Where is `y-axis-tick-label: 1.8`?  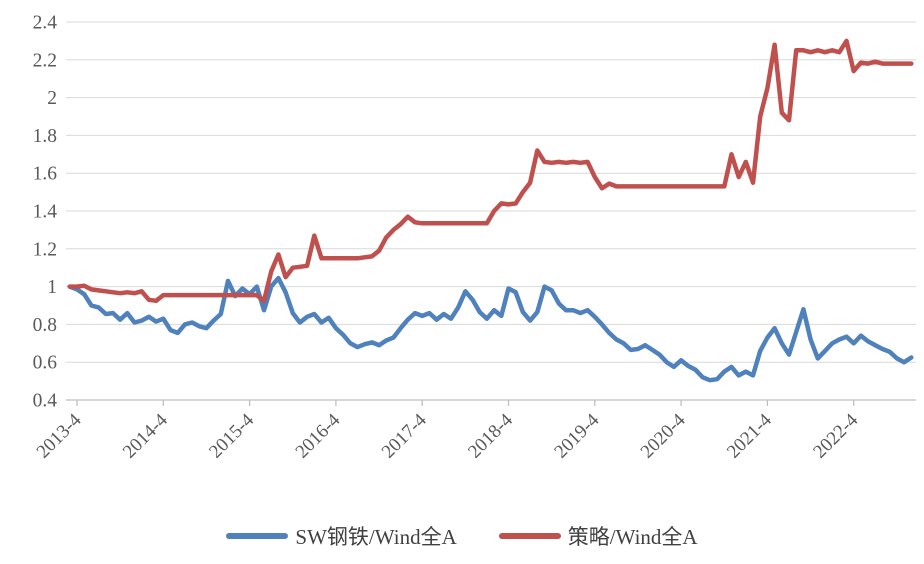 y-axis-tick-label: 1.8 is located at coordinates (45, 136).